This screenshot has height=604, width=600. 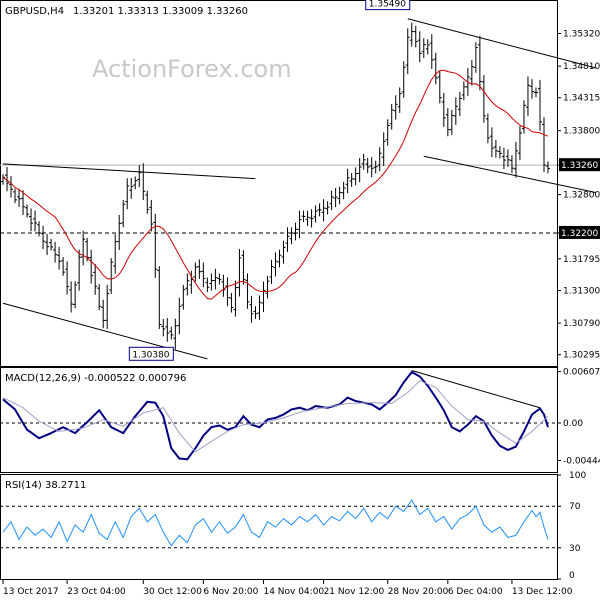 I want to click on price-tick-label: 1.35320, so click(x=581, y=34).